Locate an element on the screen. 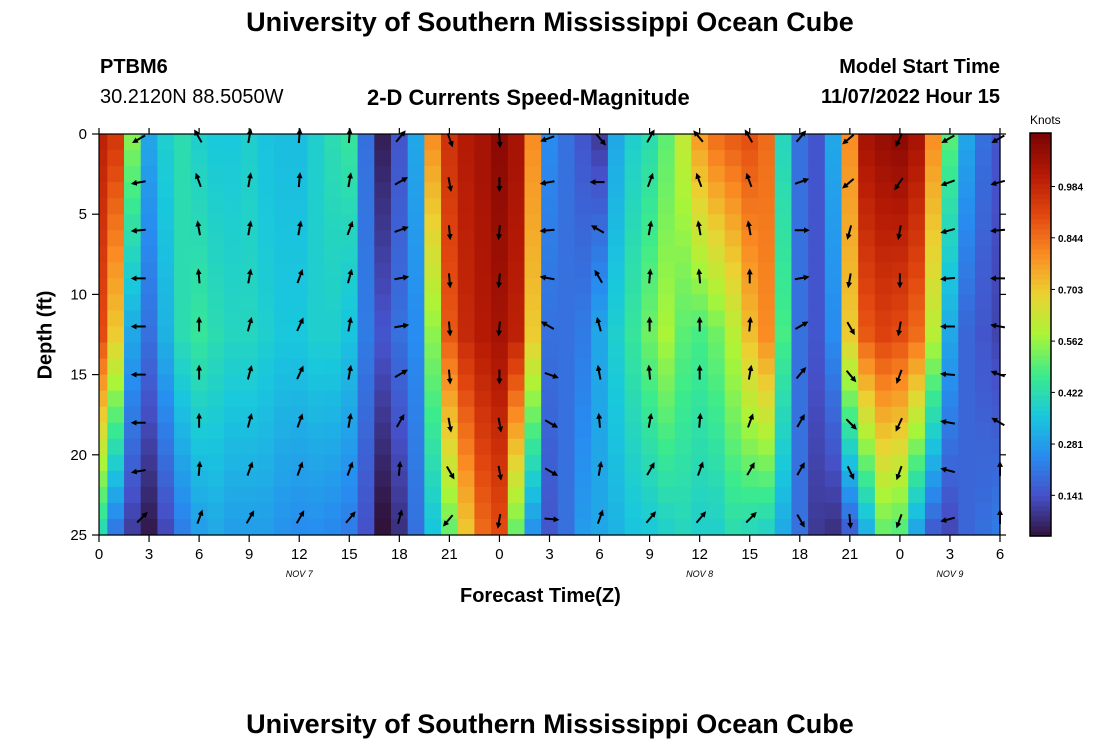 This screenshot has height=750, width=1100. y-axis-title: Depth (ft) is located at coordinates (45, 335).